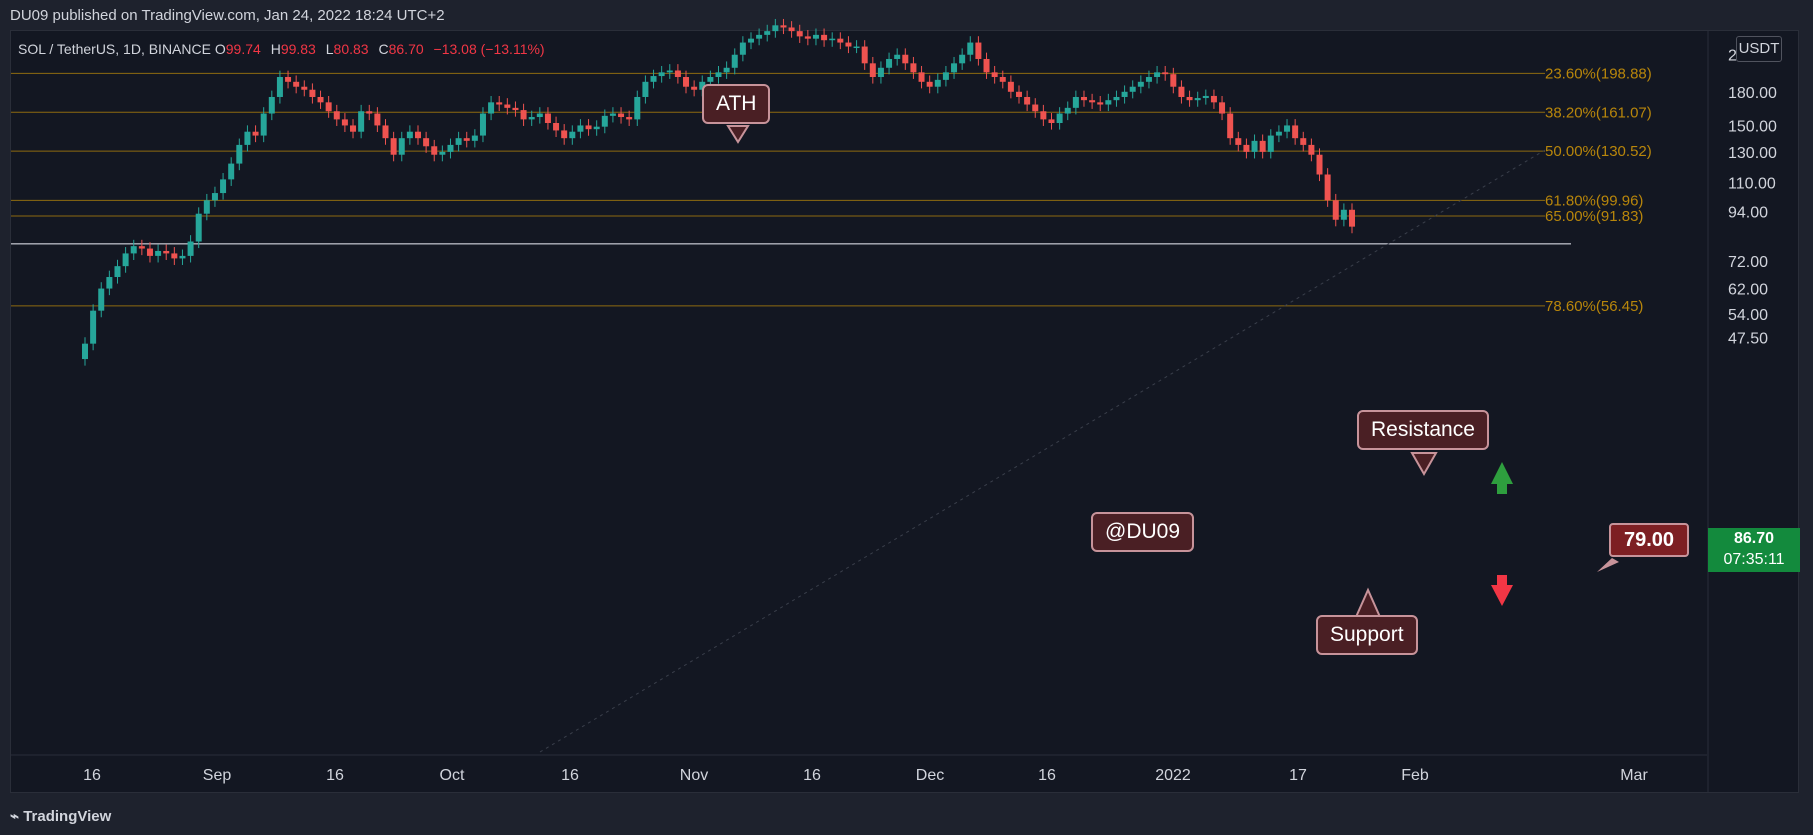 This screenshot has width=1813, height=835. Describe the element at coordinates (1368, 602) in the screenshot. I see `support-pointer` at that location.